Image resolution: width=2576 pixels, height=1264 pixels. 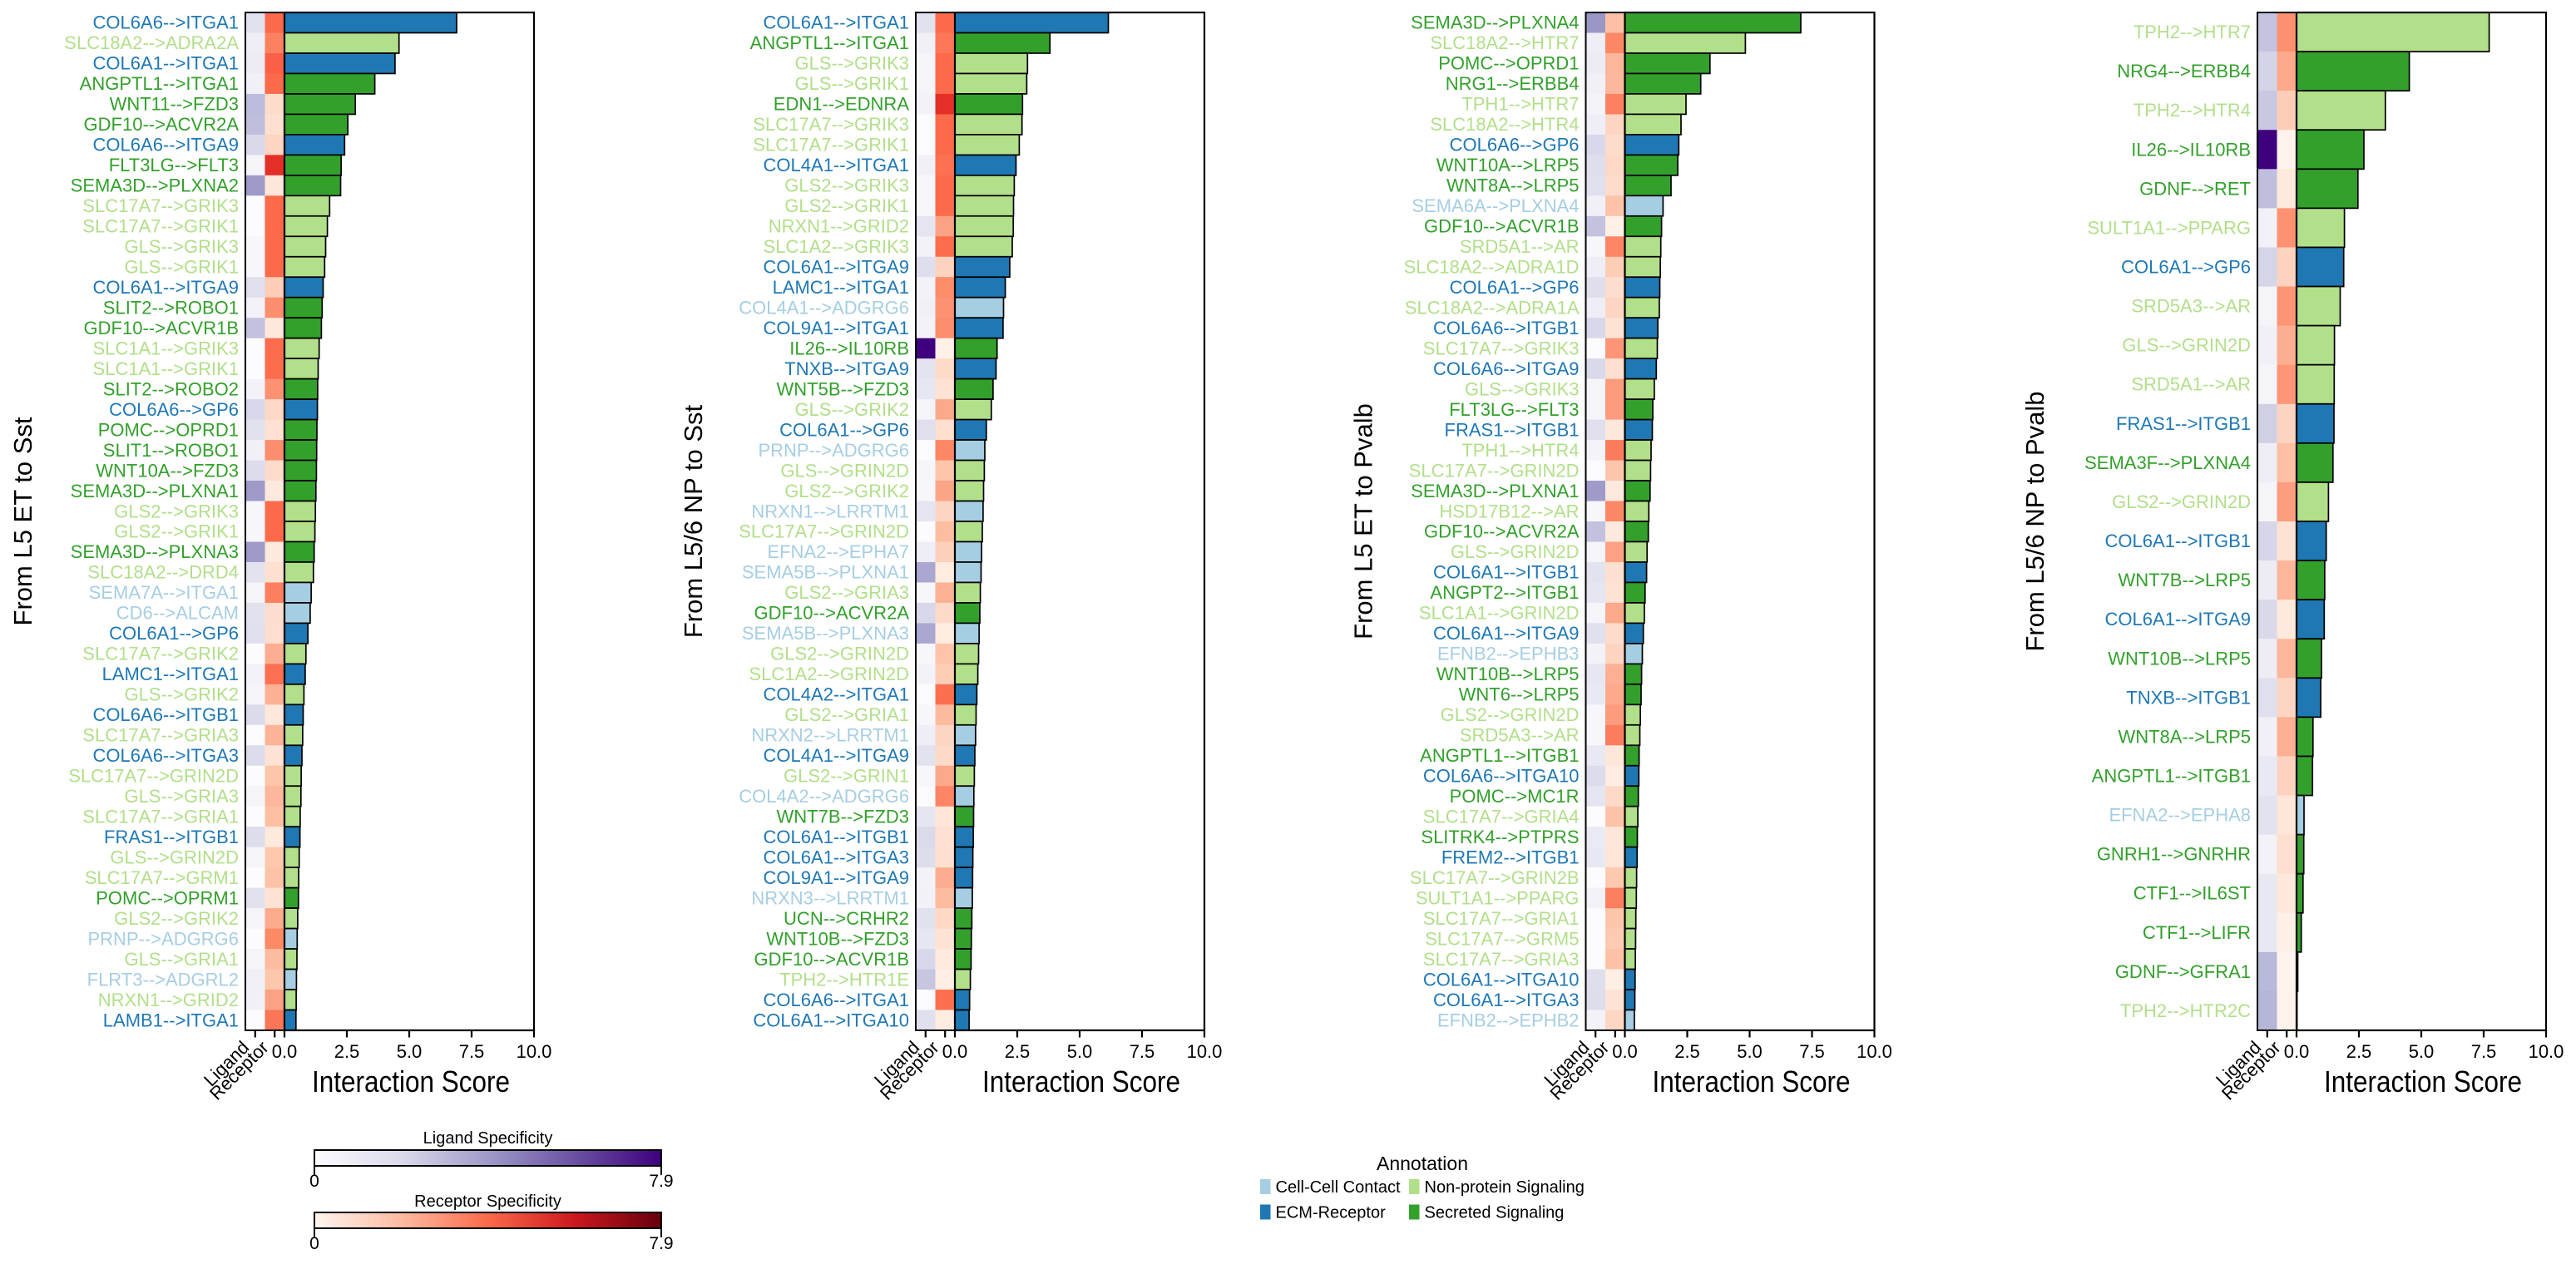 What do you see at coordinates (2191, 306) in the screenshot?
I see `svg-text: SRD5A3-->AR` at bounding box center [2191, 306].